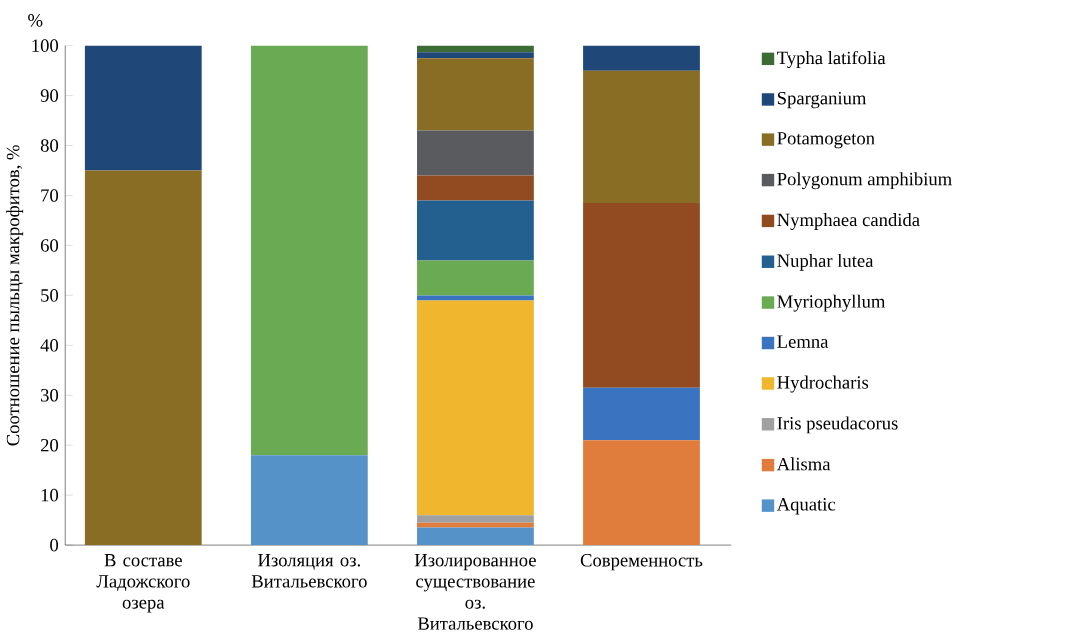  Describe the element at coordinates (15, 295) in the screenshot. I see `y-axis-title: Соотношение пыльцы макрофитов, %` at that location.